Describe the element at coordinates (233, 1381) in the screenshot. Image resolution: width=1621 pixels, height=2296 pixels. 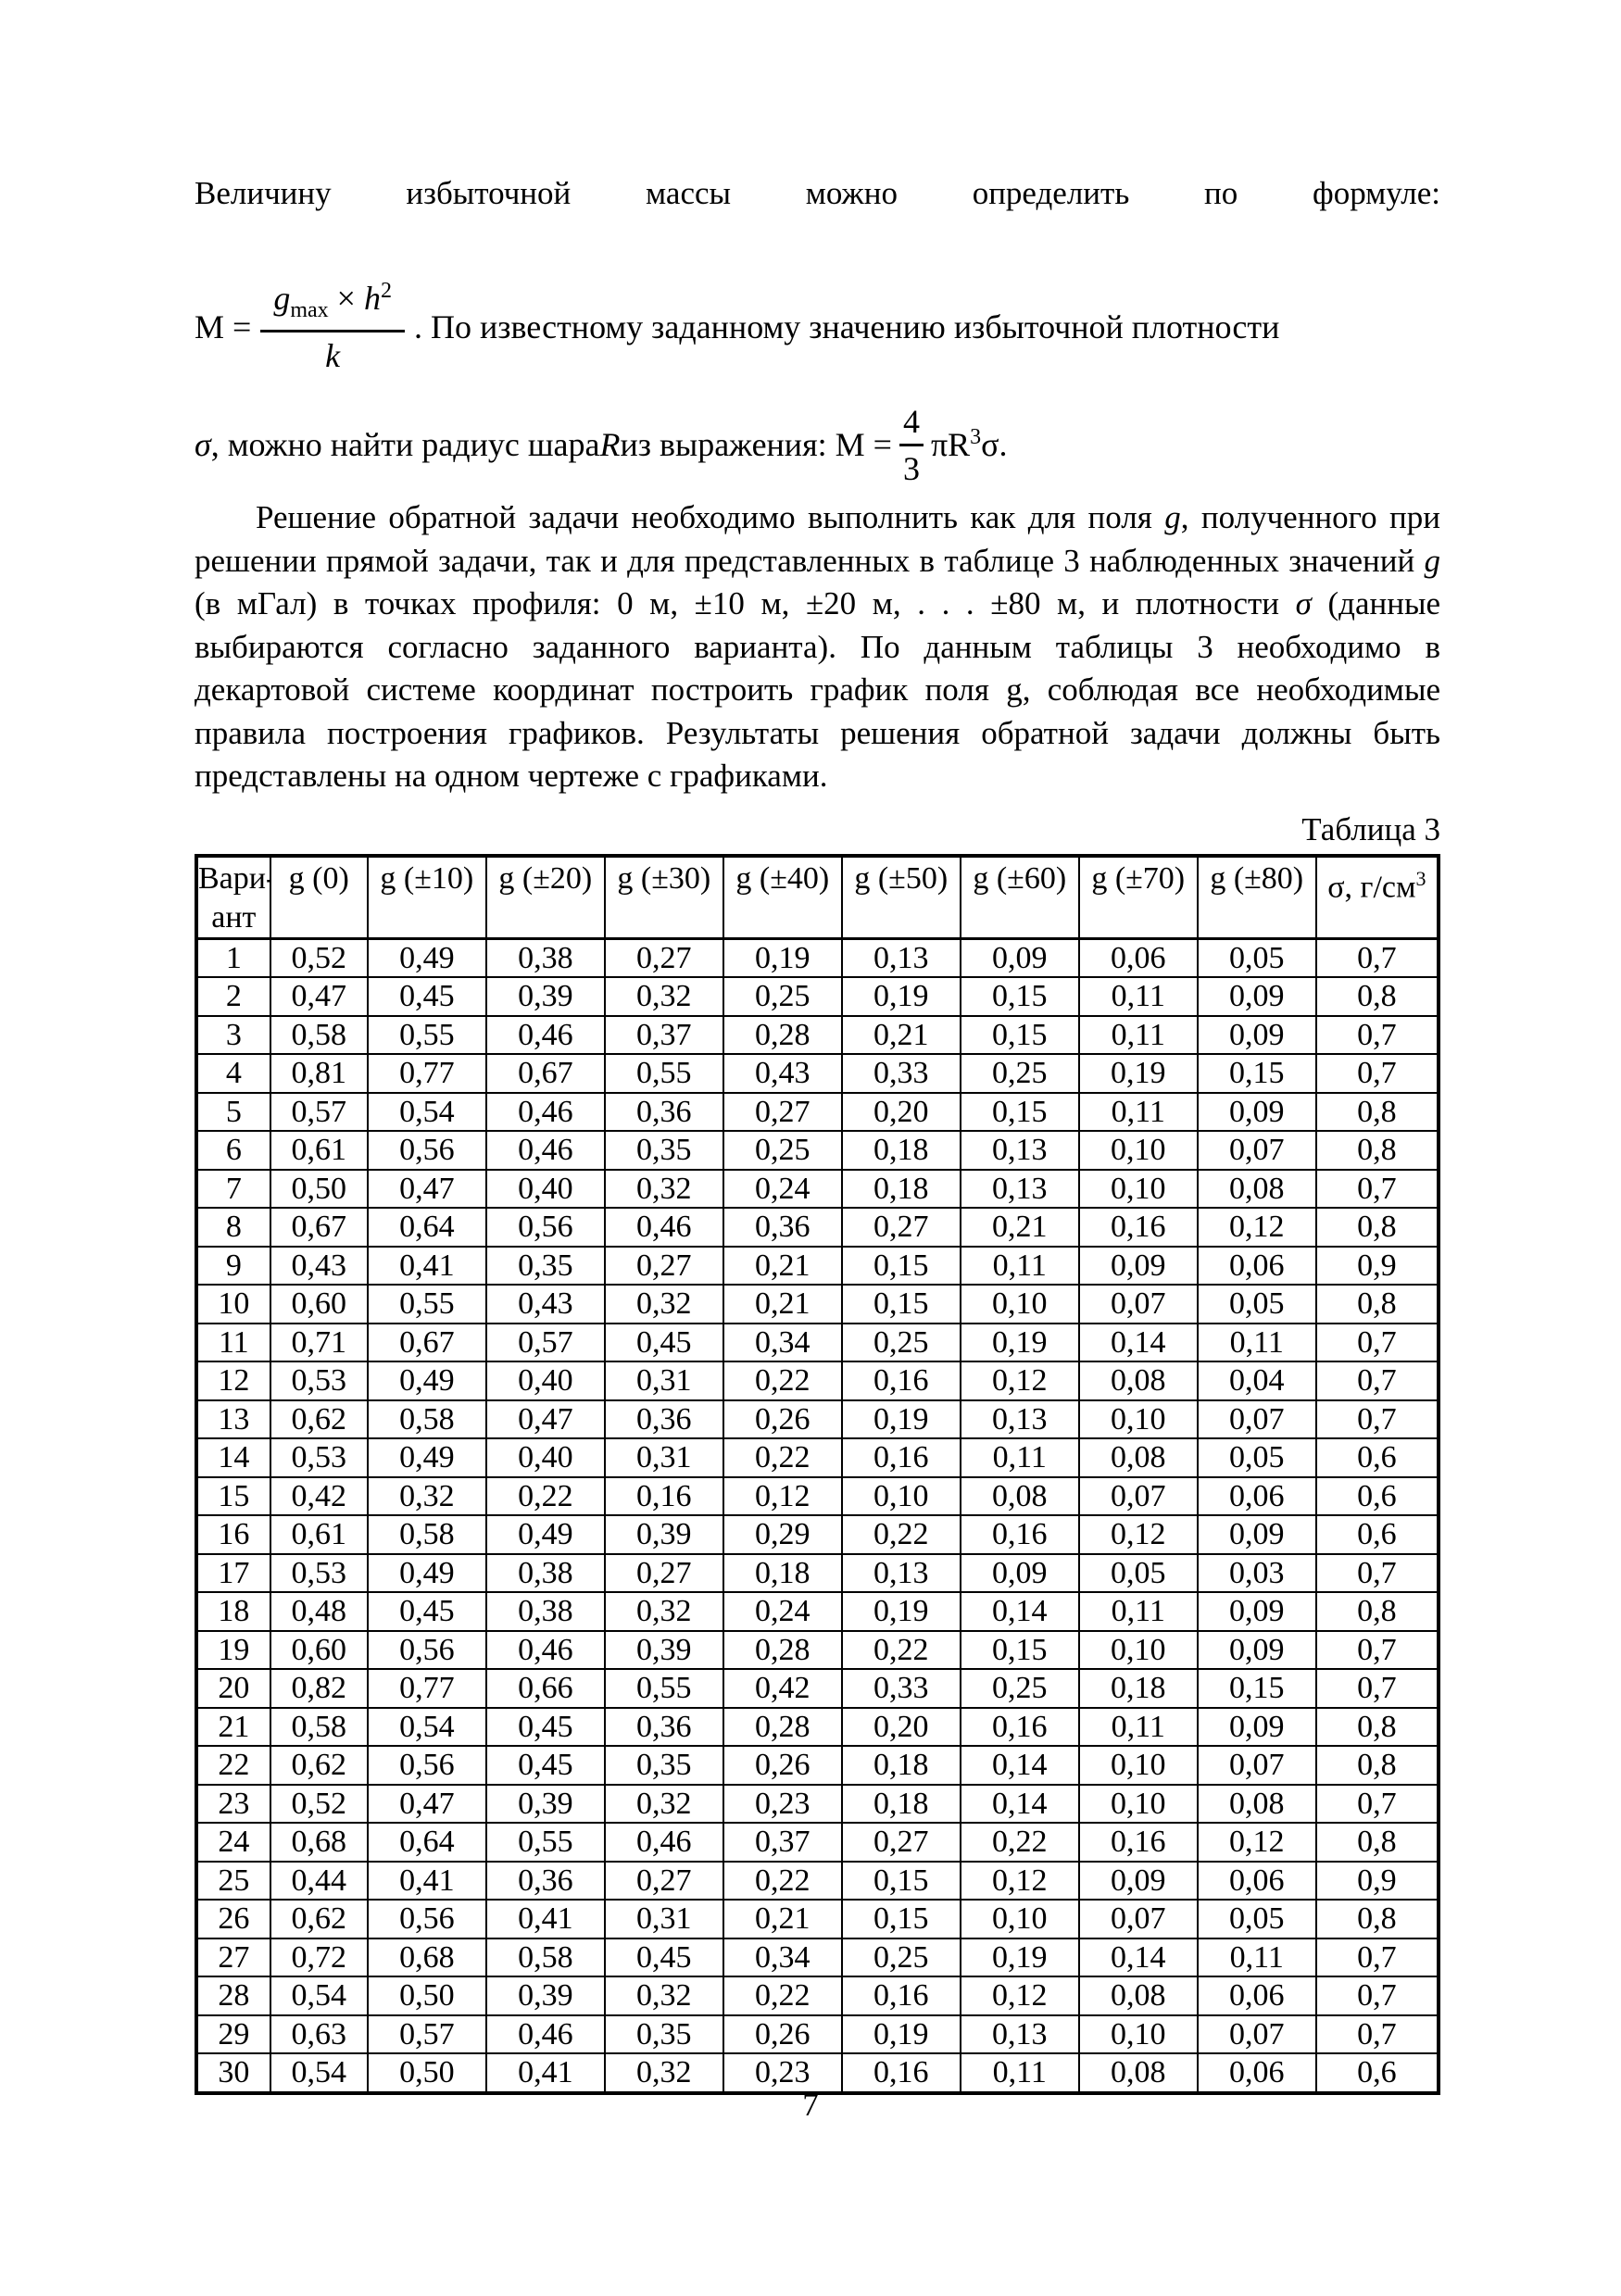
I see `table-cell: 12` at that location.